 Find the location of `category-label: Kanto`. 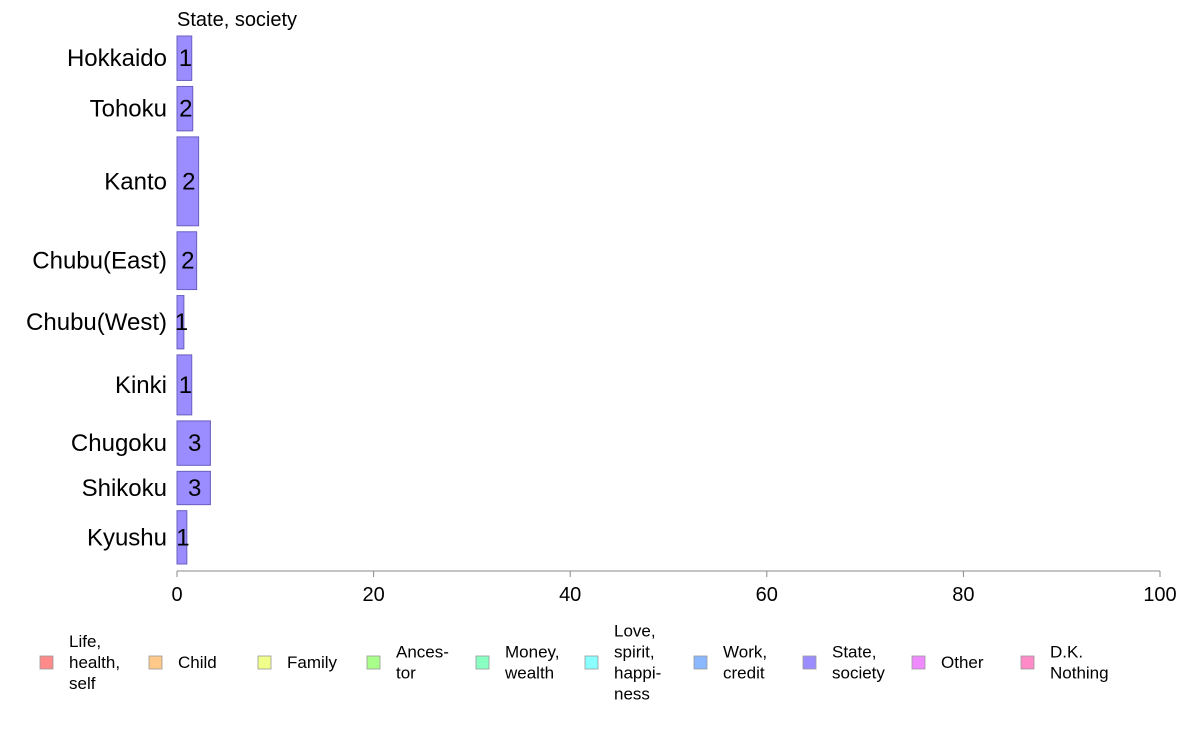

category-label: Kanto is located at coordinates (135, 181).